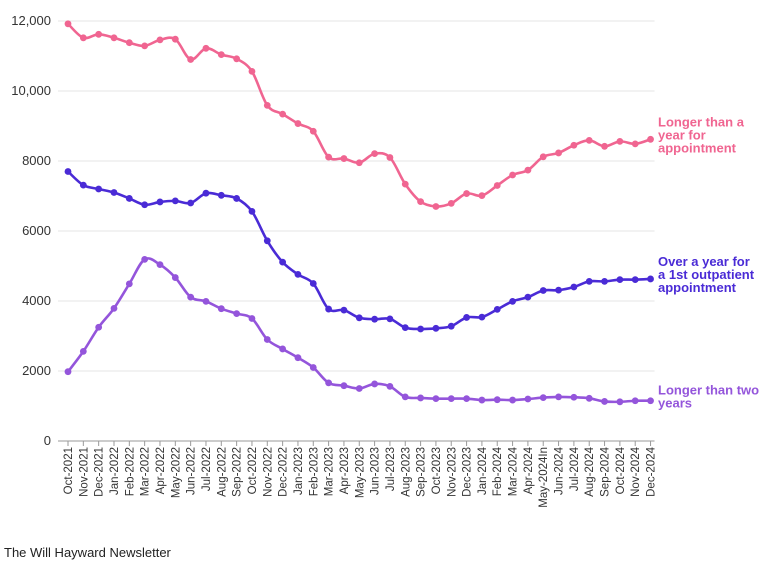  What do you see at coordinates (575, 468) in the screenshot?
I see `x-tick-label: Jul-2024` at bounding box center [575, 468].